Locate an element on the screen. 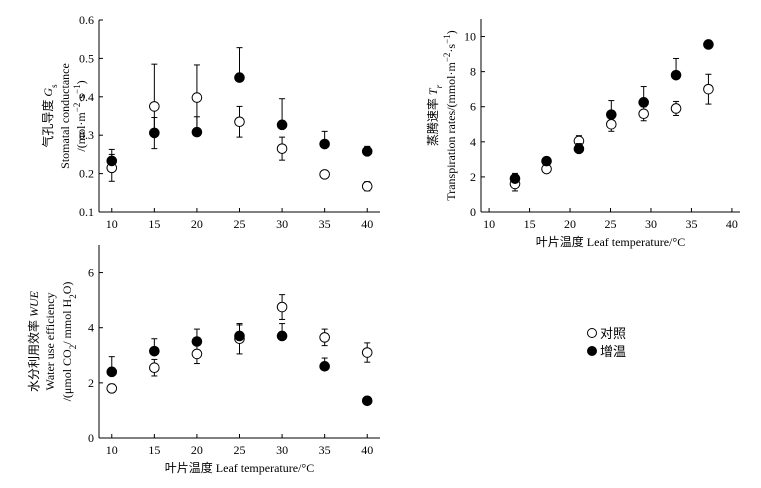  y-tick-label: 8 is located at coordinates (473, 72).